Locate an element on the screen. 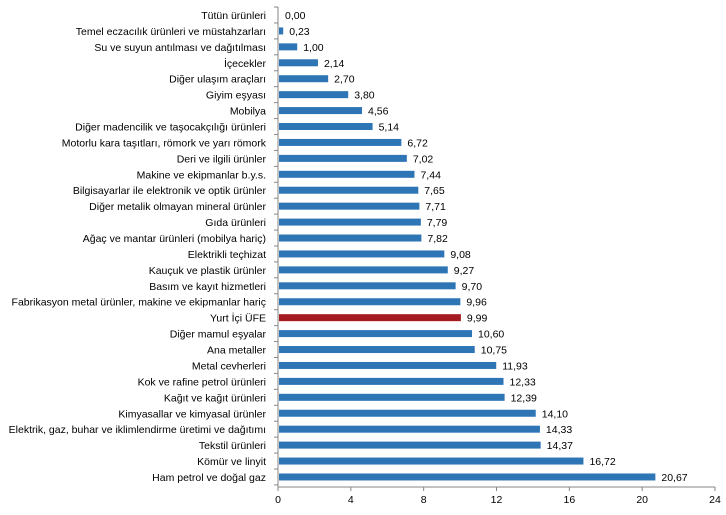  category-label: Yurt İçi ÜFE is located at coordinates (238, 318).